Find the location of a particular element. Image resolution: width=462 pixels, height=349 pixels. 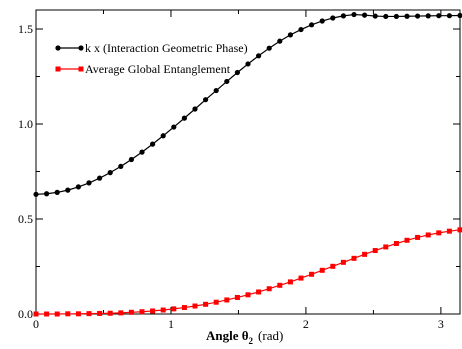

legend-marker-series-2-end is located at coordinates (81, 69).